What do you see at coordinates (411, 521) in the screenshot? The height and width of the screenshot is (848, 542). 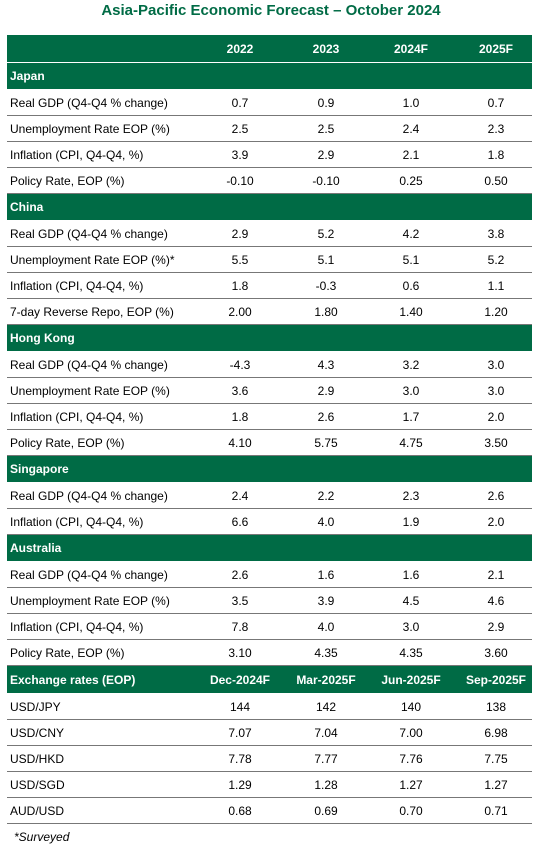 I see `cell-value: 1.9` at bounding box center [411, 521].